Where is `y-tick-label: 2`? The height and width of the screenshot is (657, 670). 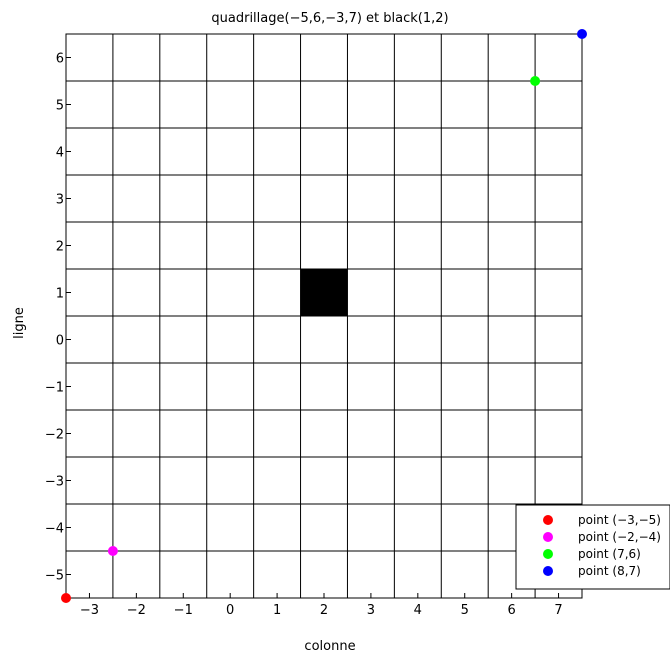 y-tick-label: 2 is located at coordinates (60, 247).